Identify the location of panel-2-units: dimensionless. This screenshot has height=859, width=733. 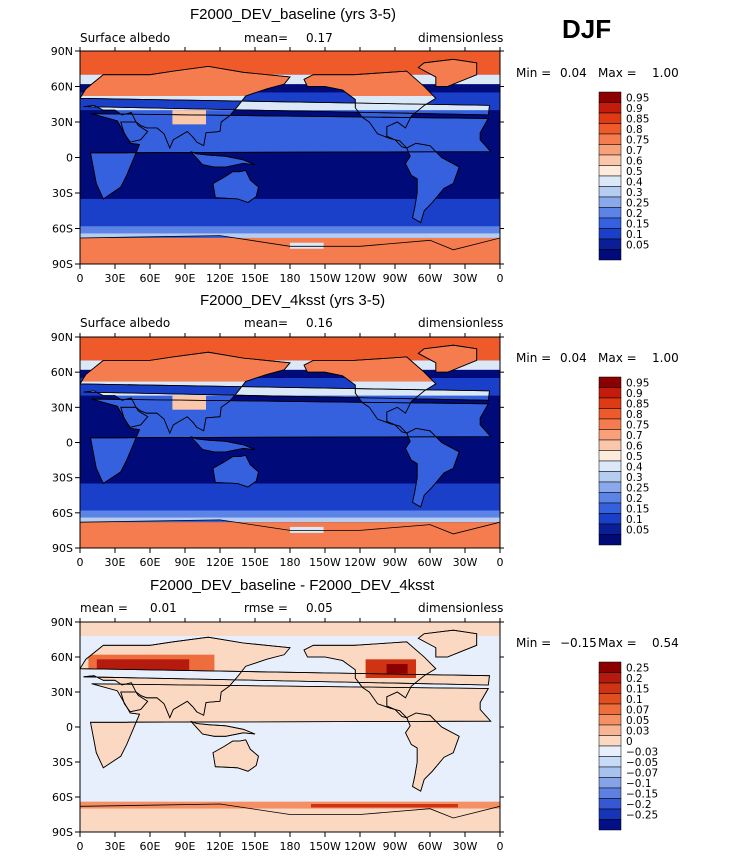
(461, 323).